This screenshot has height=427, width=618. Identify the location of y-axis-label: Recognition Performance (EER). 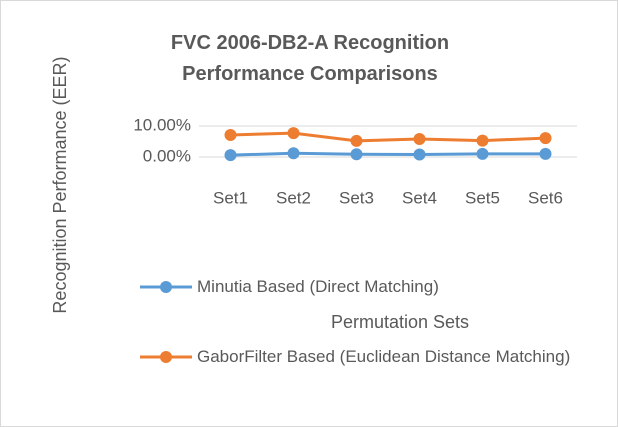
(60, 185).